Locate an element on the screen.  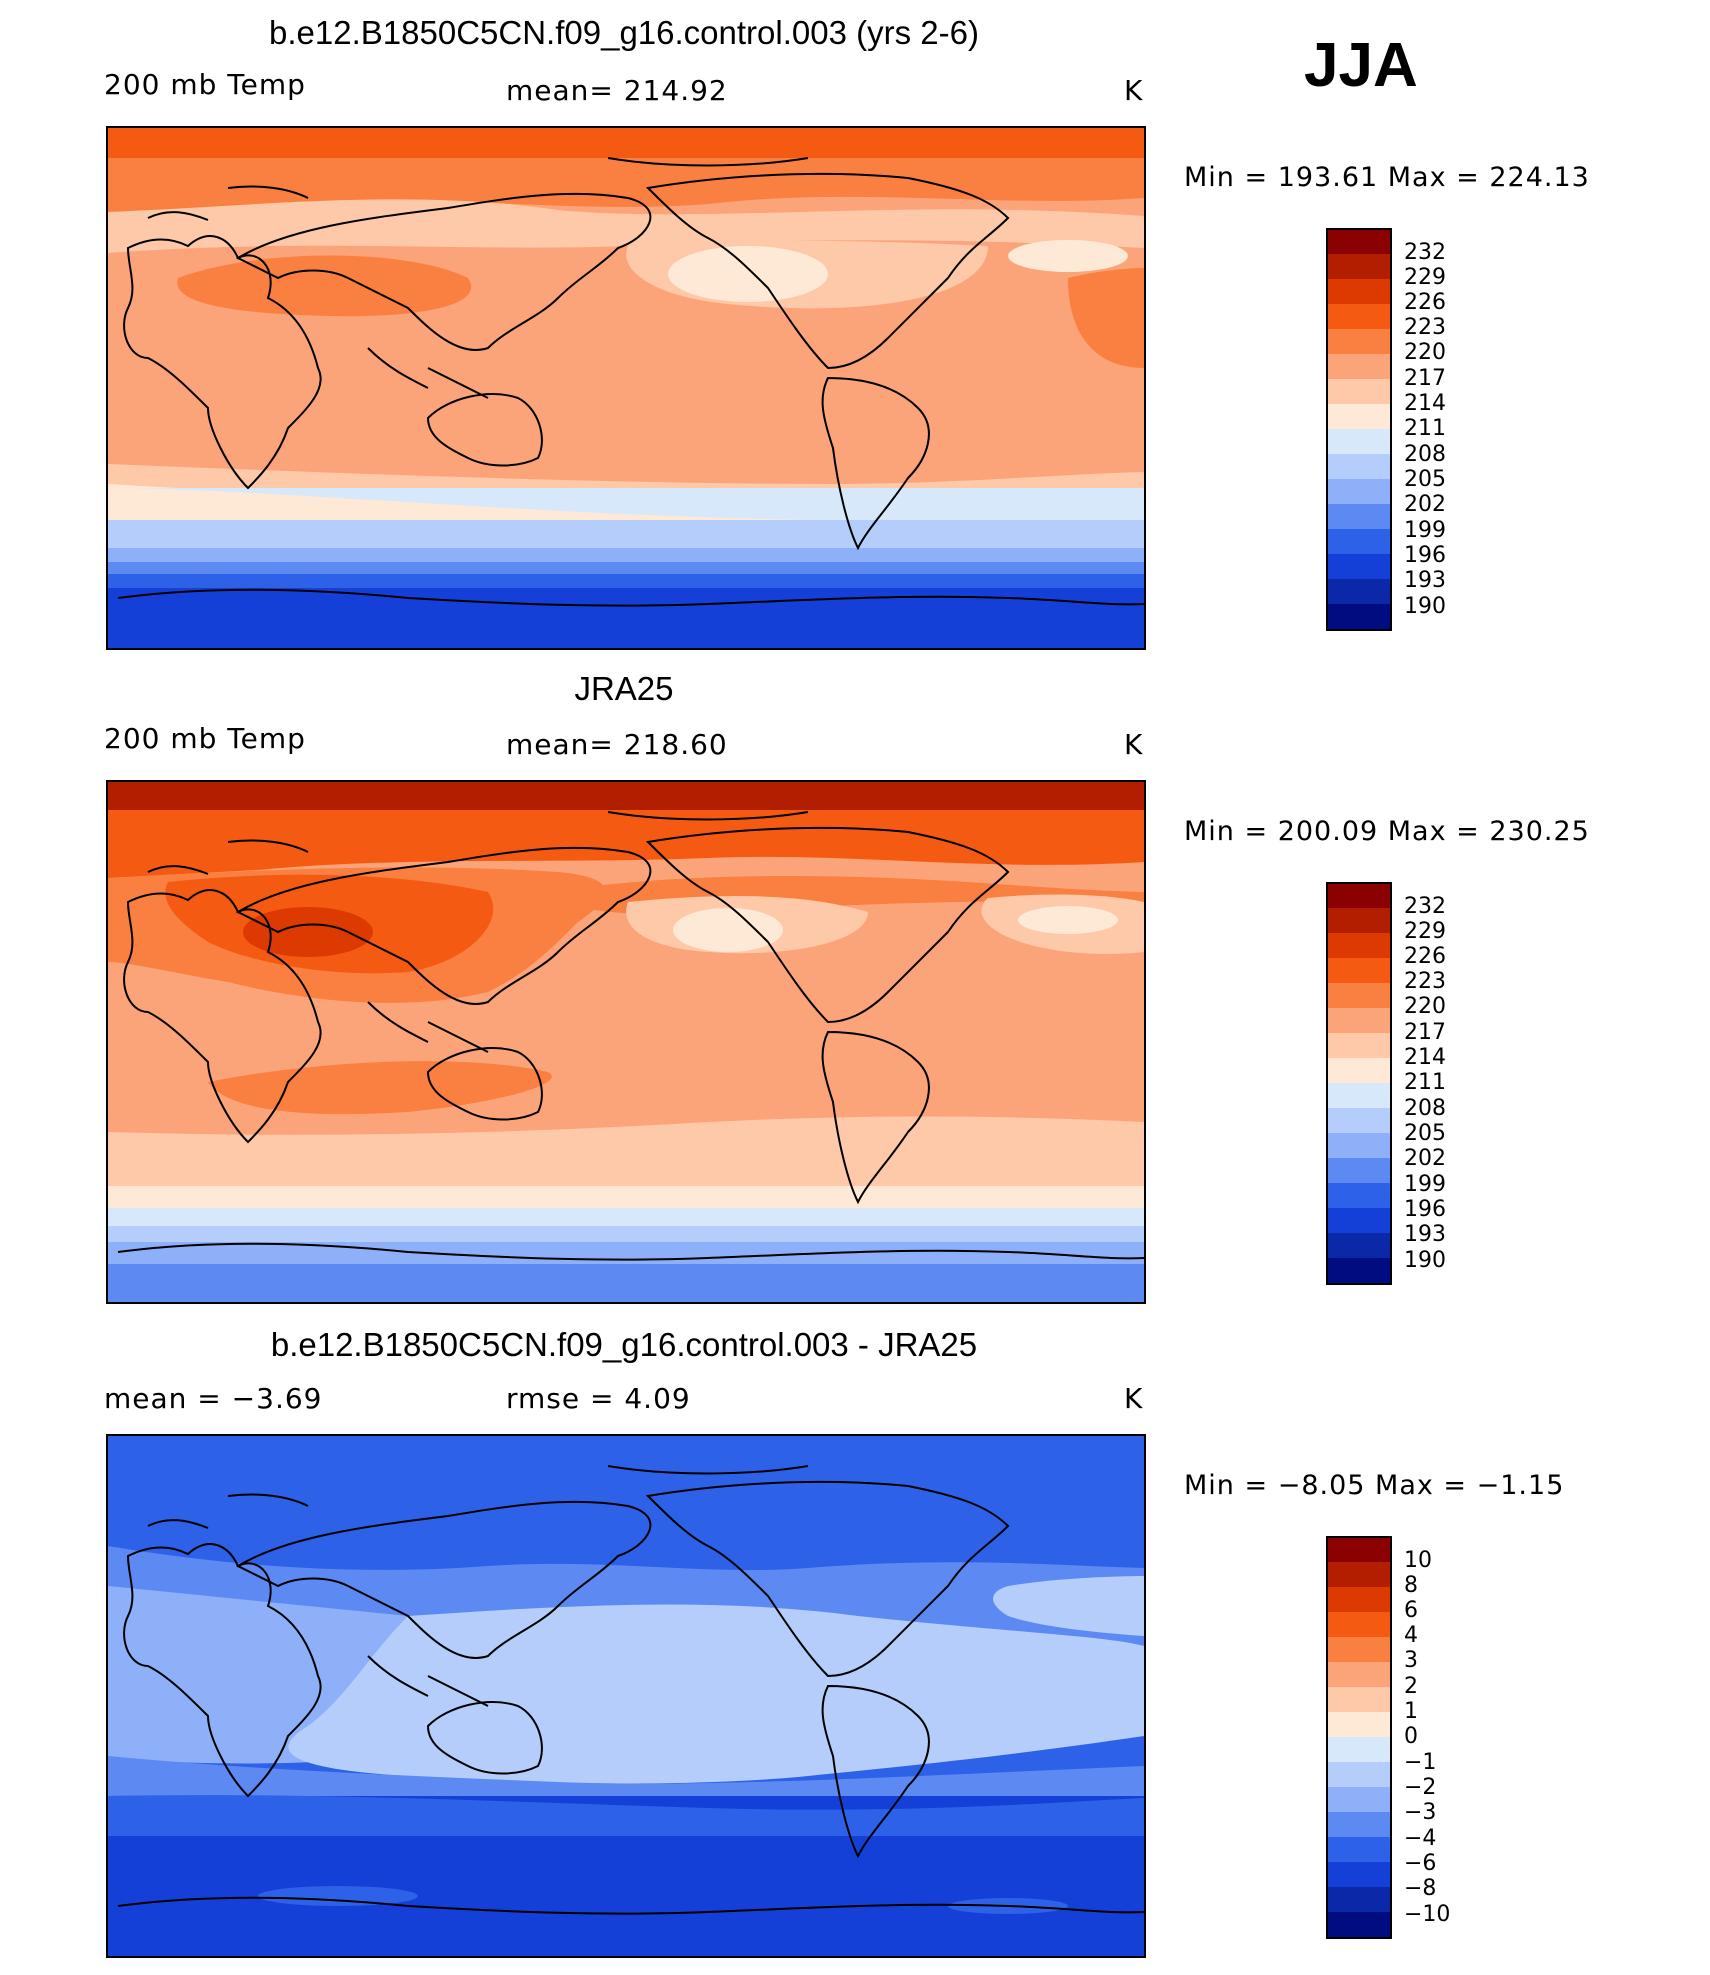
panel2-tick: 196 is located at coordinates (1425, 1209).